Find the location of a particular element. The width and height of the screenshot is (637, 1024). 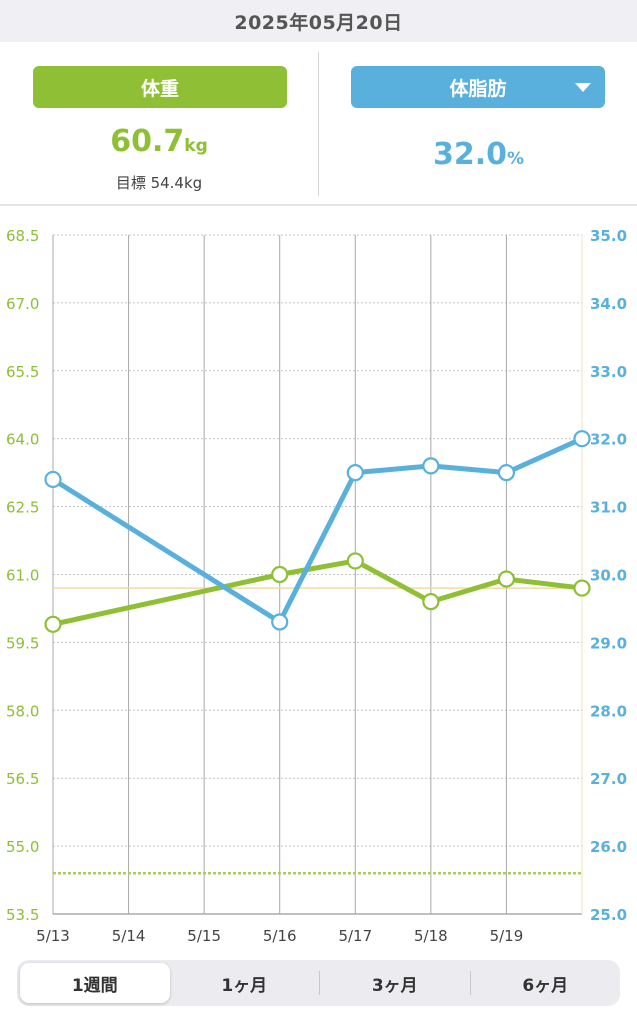

fat-panel: 体脂肪 32.0% is located at coordinates (478, 123).